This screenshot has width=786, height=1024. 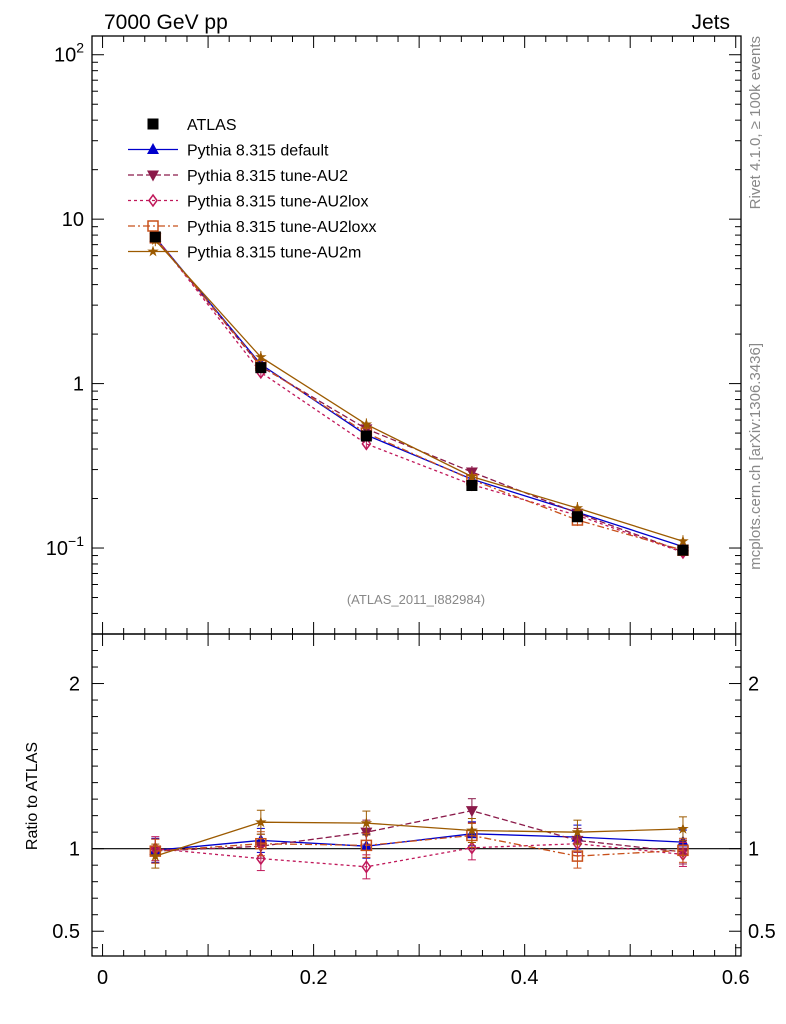 What do you see at coordinates (212, 125) in the screenshot?
I see `legend-label: ATLAS` at bounding box center [212, 125].